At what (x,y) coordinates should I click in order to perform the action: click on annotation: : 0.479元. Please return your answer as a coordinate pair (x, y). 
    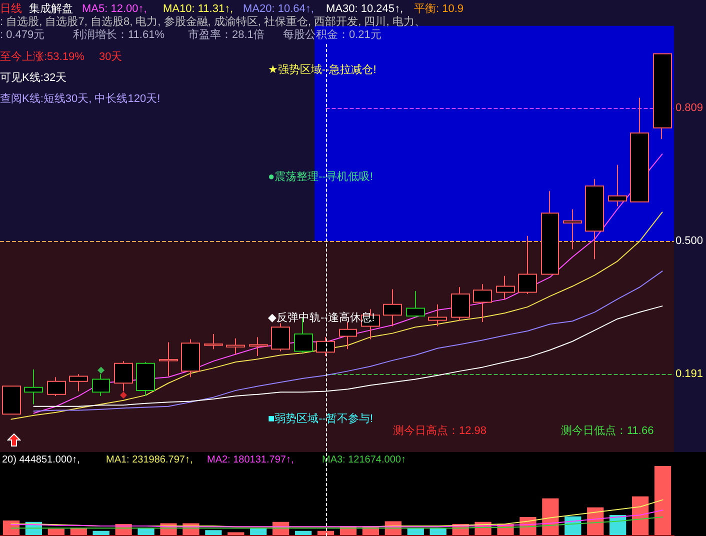
    Looking at the image, I should click on (22, 35).